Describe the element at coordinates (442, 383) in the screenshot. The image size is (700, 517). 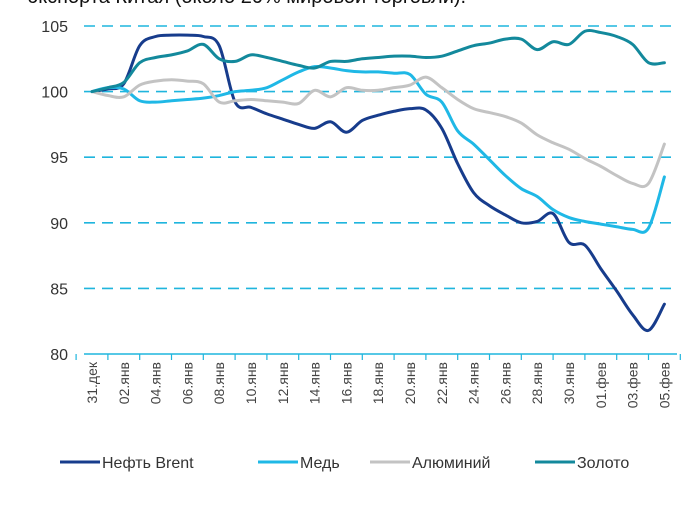
I see `x-tick-label: 22.янв` at that location.